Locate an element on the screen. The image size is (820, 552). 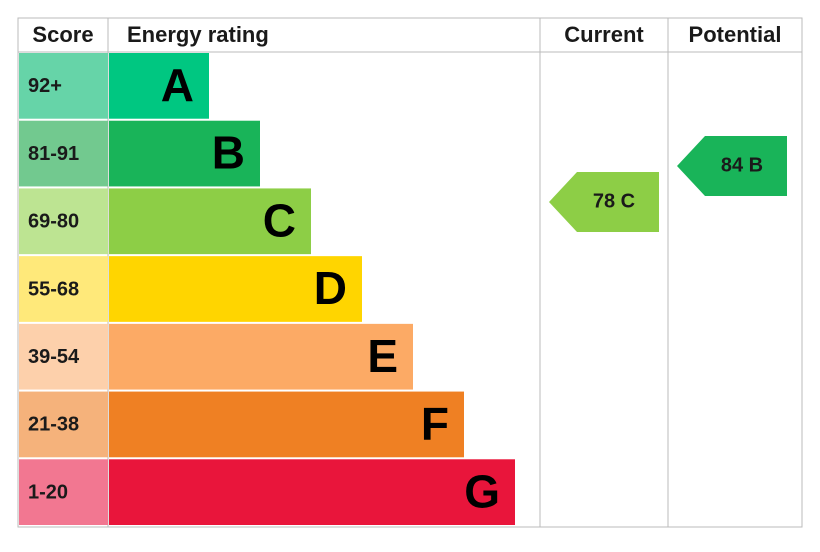
potential-arrow is located at coordinates (732, 166).